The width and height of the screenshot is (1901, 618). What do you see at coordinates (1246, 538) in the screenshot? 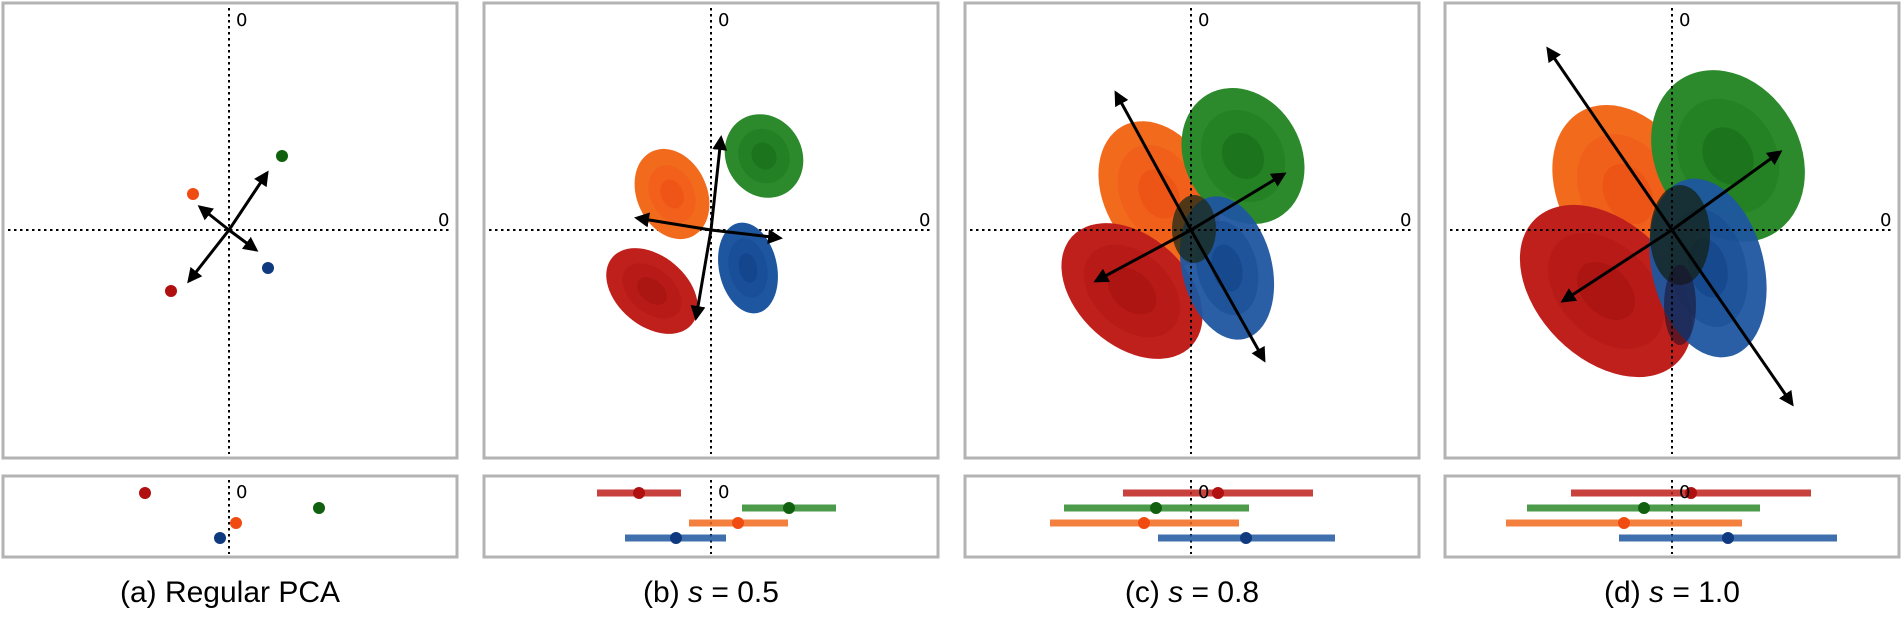
I see `panel-c-interval-blue-mean` at bounding box center [1246, 538].